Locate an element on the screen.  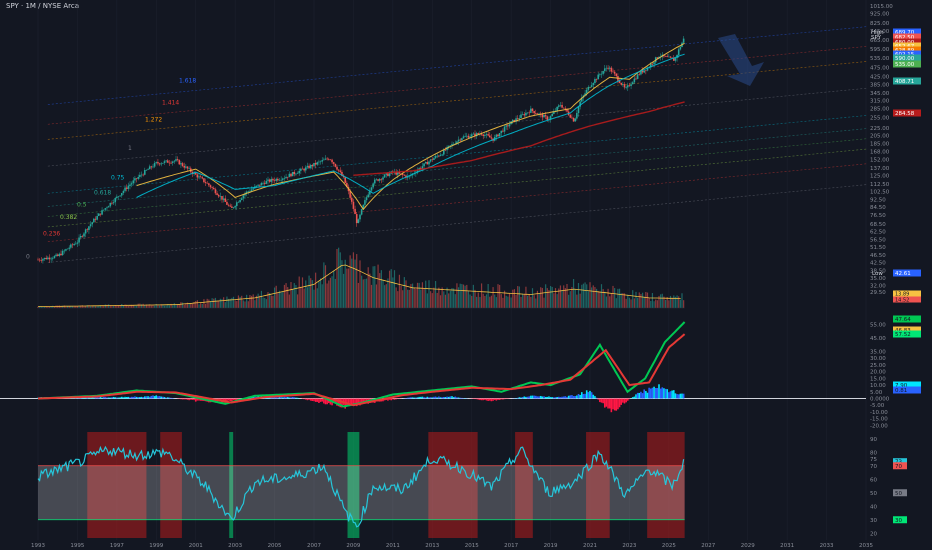
macd-tick-label: -15.00 is located at coordinates (879, 420).